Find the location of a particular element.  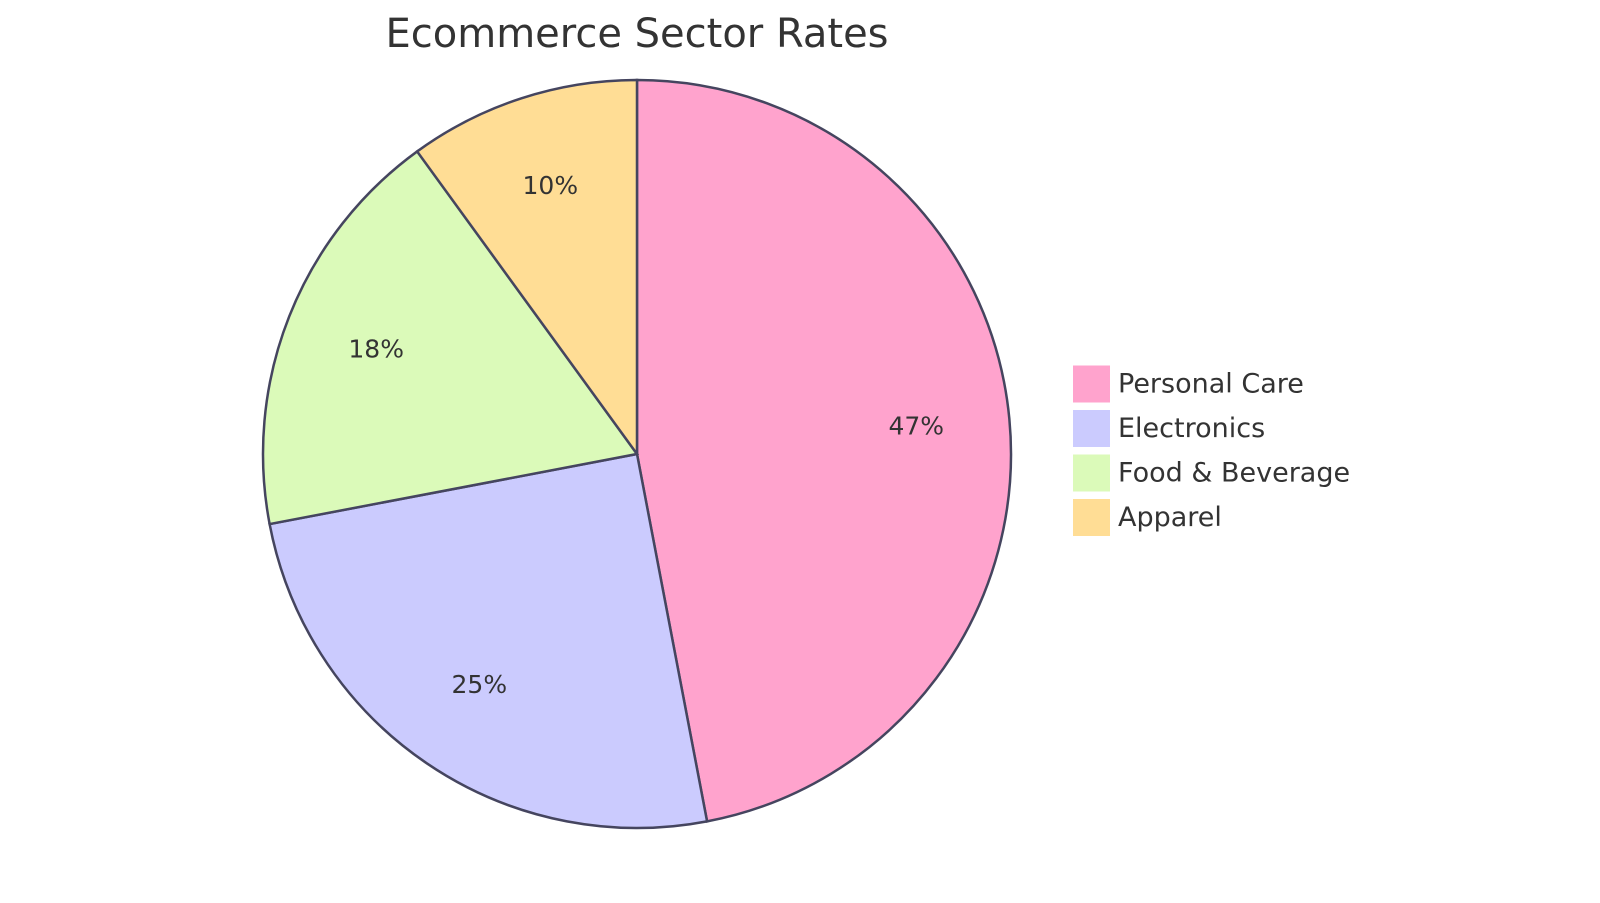

slice-label: 18% is located at coordinates (376, 349).